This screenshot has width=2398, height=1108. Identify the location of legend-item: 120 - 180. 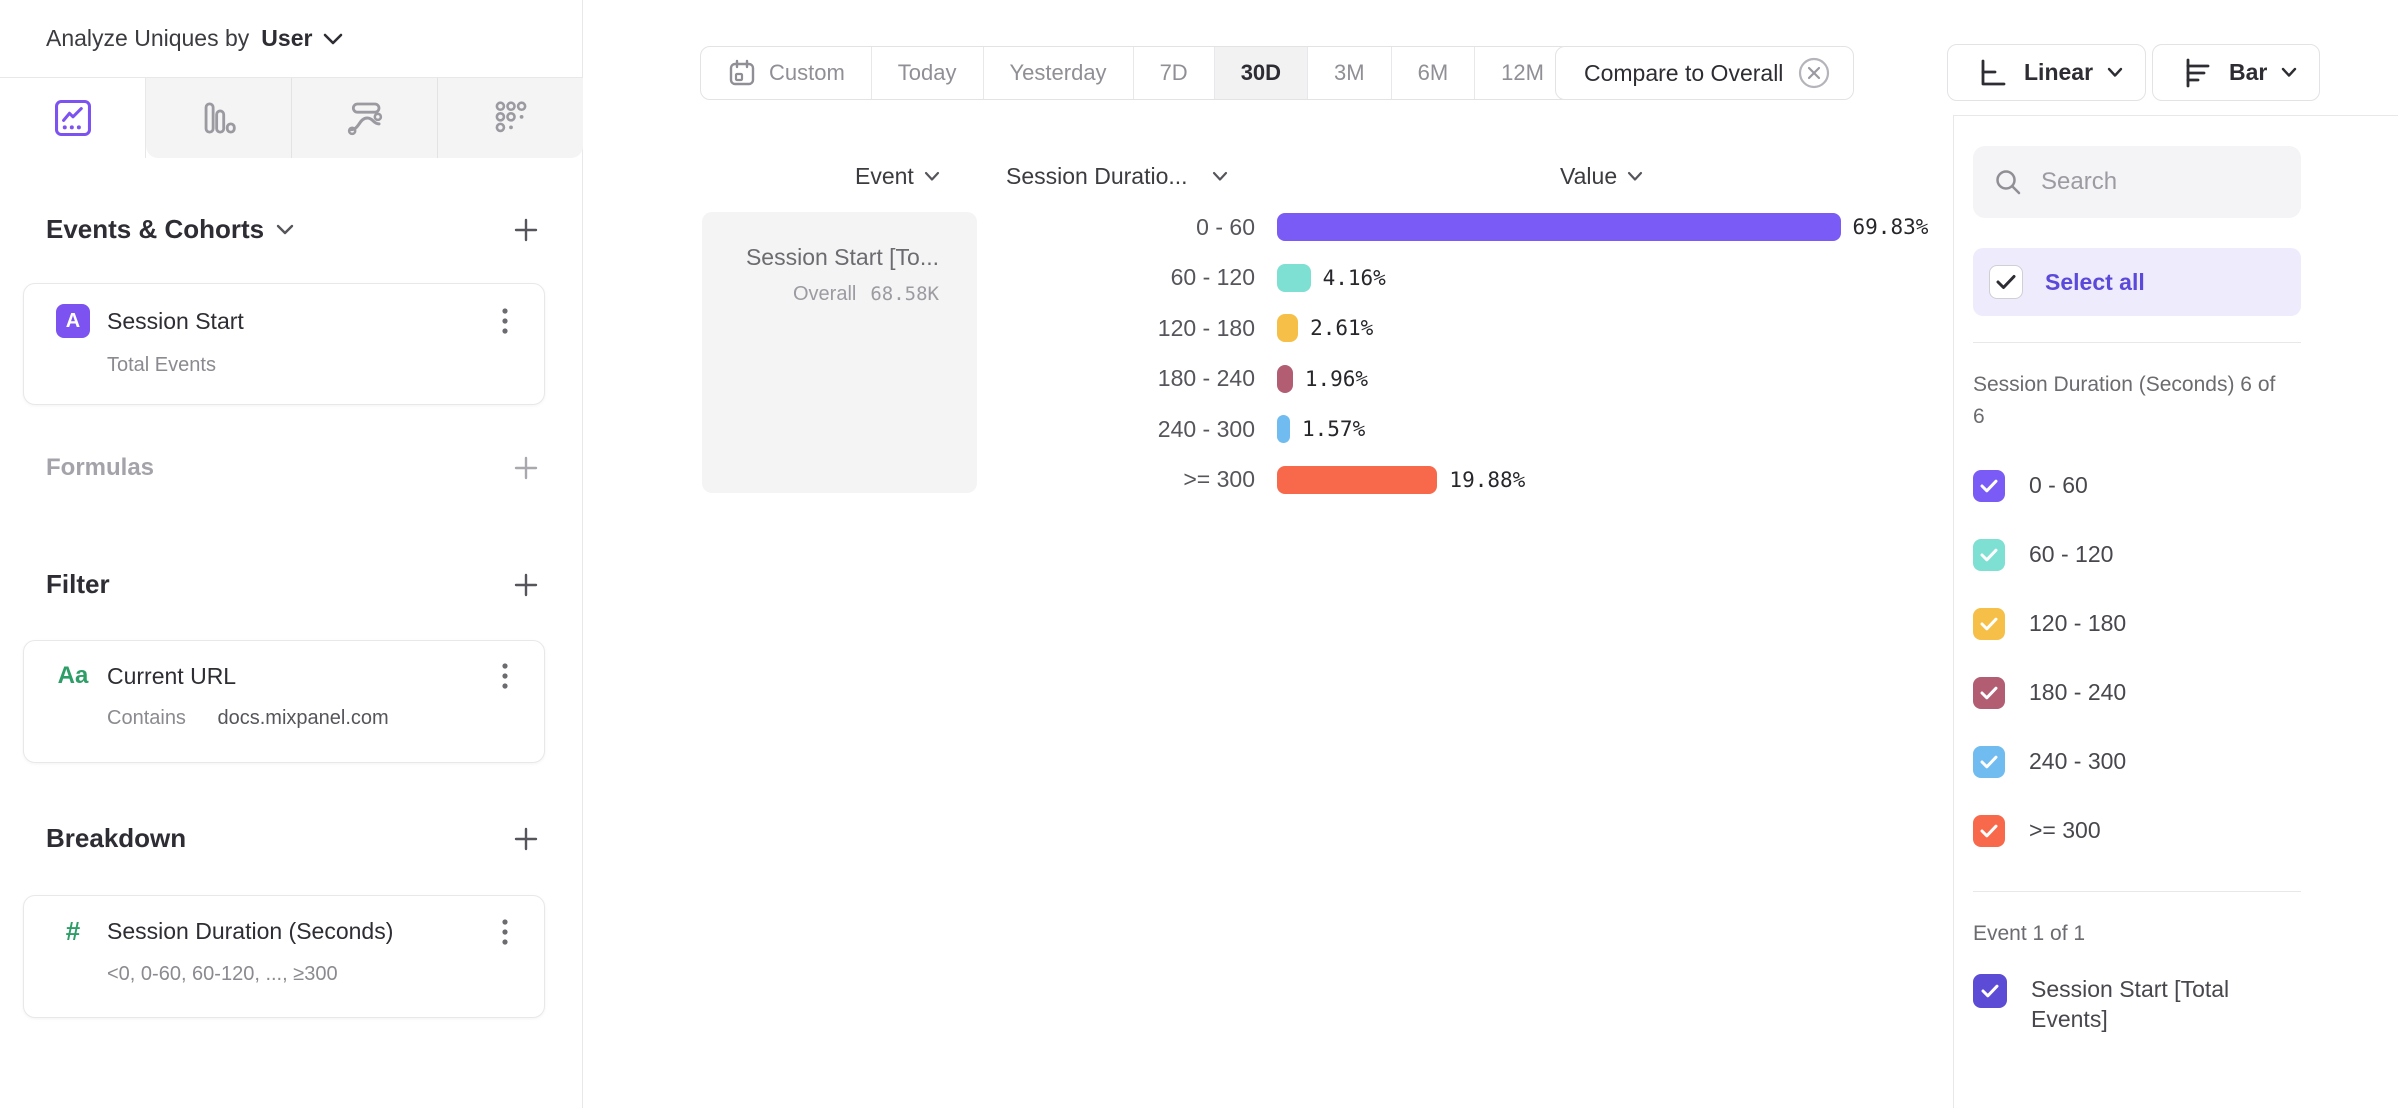
(2176, 623).